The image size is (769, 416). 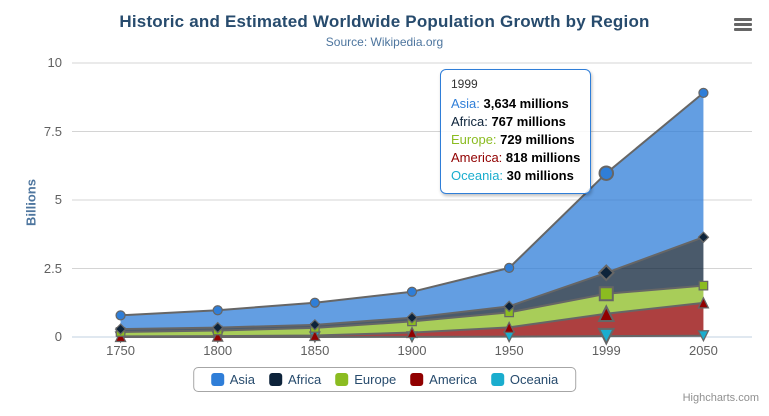 What do you see at coordinates (412, 350) in the screenshot?
I see `x-axis-label-1900: 1900` at bounding box center [412, 350].